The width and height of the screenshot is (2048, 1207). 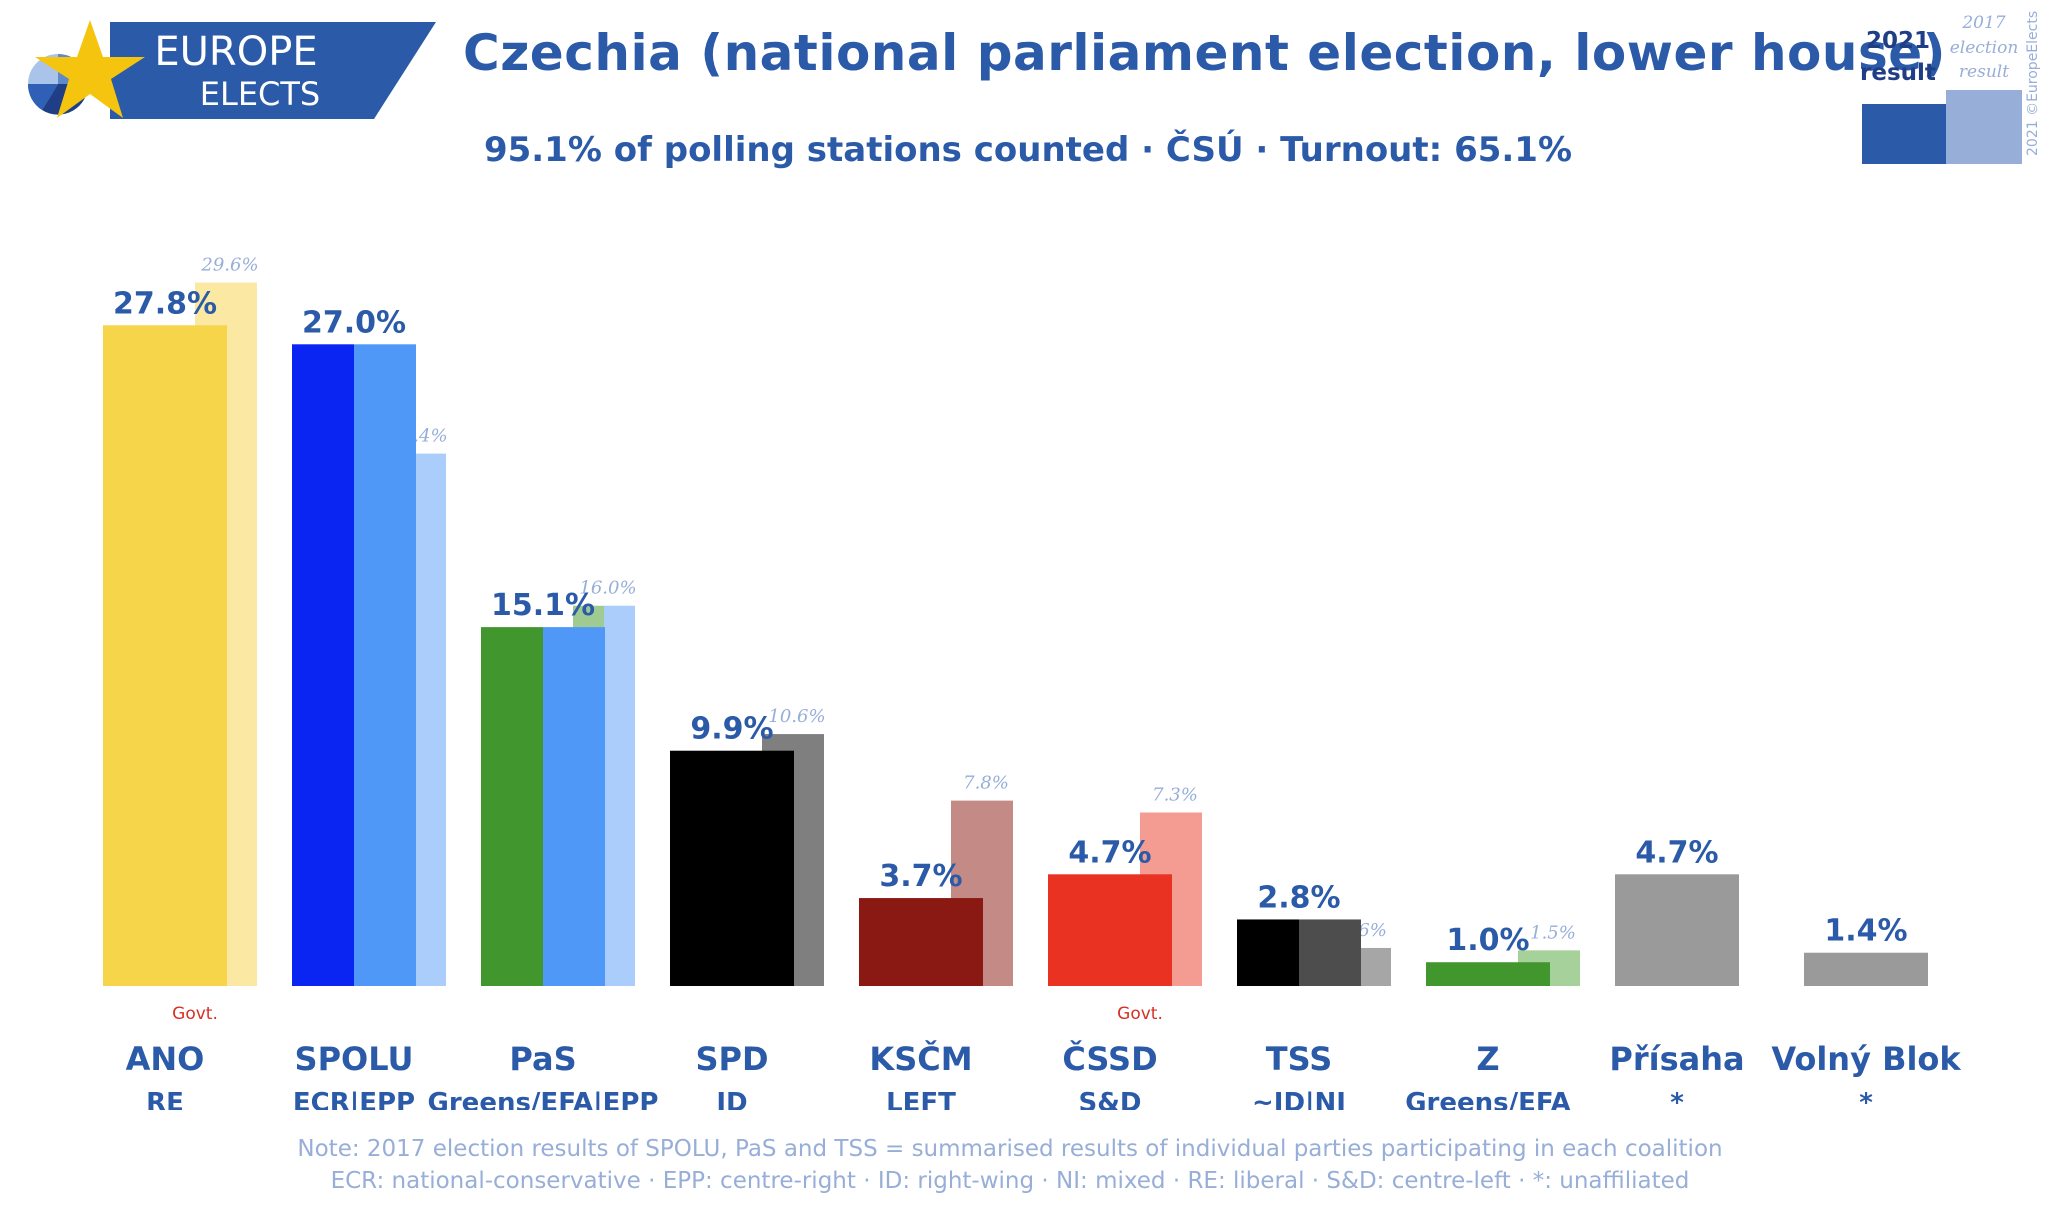 What do you see at coordinates (1553, 932) in the screenshot?
I see `label-2017-z: 1.5%` at bounding box center [1553, 932].